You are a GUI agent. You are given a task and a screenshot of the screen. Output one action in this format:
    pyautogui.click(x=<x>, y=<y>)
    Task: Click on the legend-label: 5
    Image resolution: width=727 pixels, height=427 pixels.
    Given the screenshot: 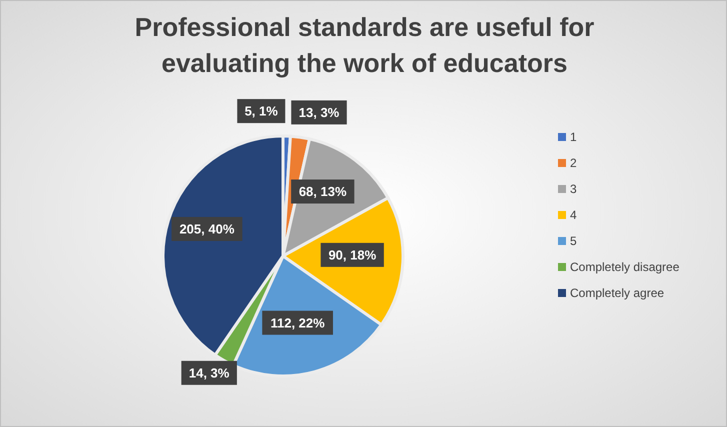 What is the action you would take?
    pyautogui.click(x=573, y=241)
    